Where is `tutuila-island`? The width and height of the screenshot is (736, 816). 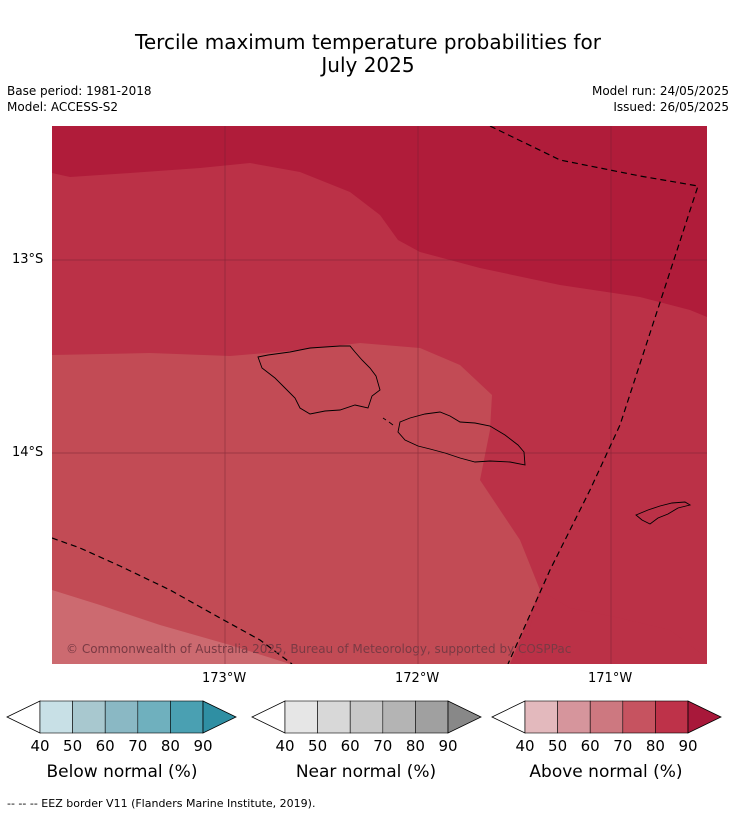
tutuila-island is located at coordinates (663, 513).